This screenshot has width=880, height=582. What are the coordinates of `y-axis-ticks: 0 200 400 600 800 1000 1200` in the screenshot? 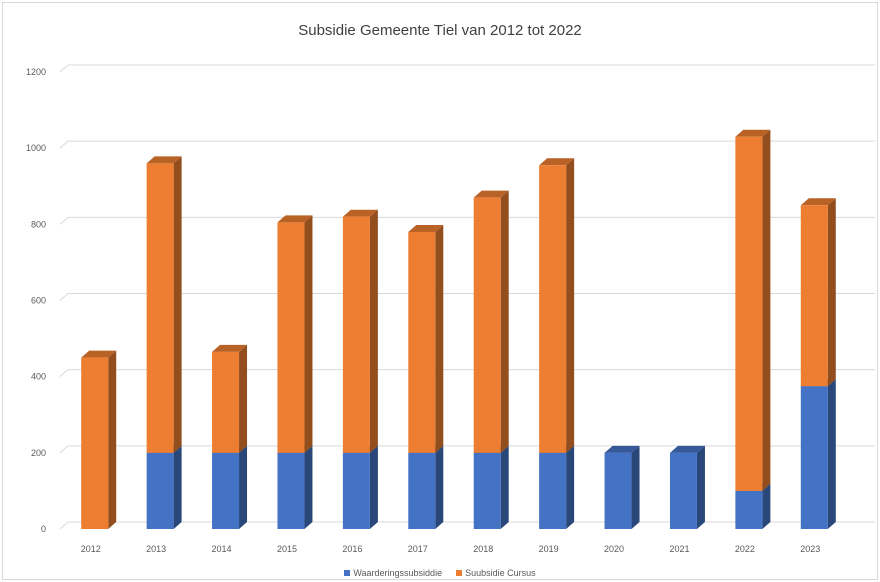 It's located at (36, 300).